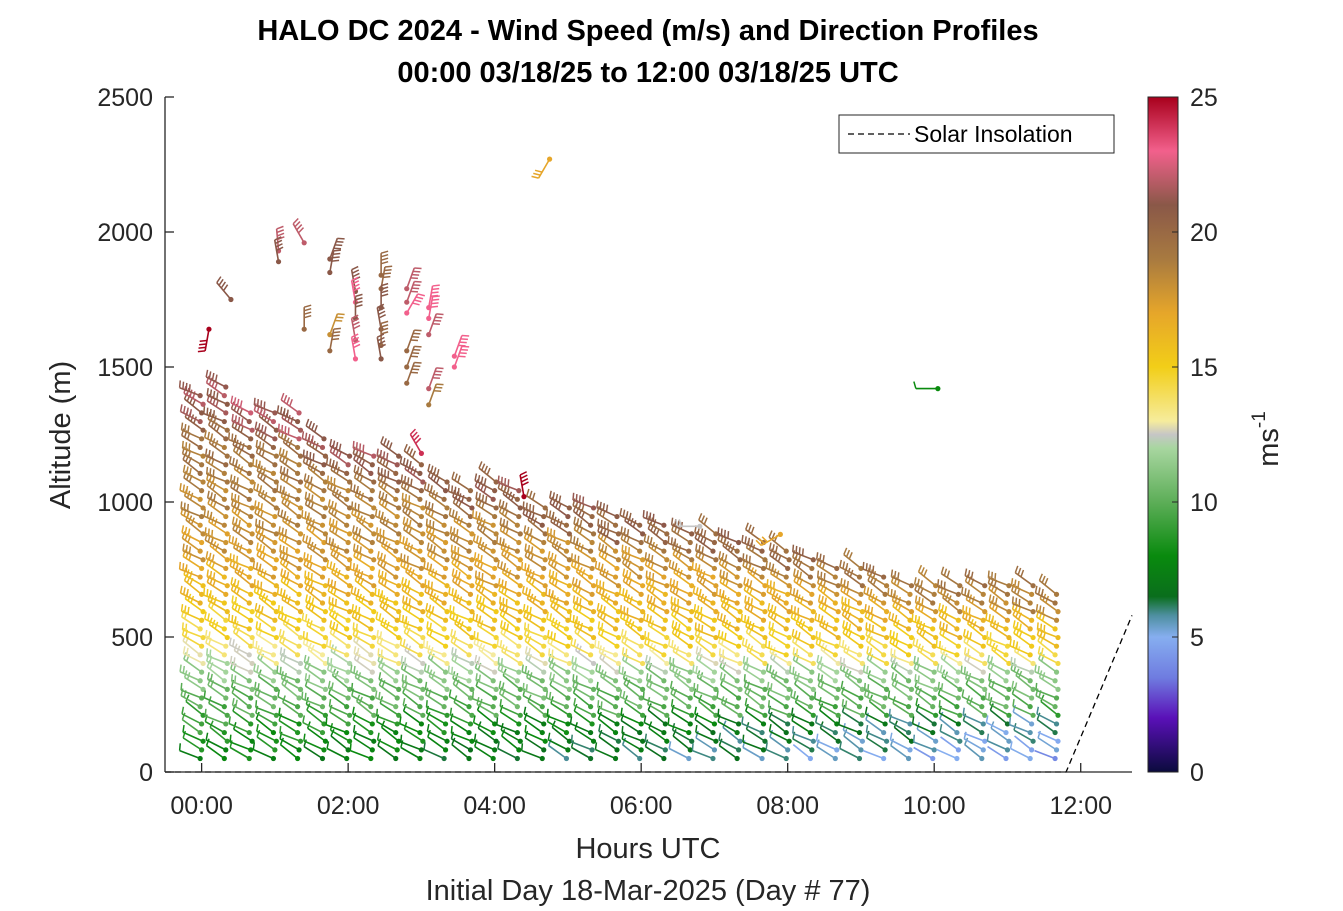 Image resolution: width=1343 pixels, height=911 pixels. I want to click on colorbar-gradient, so click(1163, 434).